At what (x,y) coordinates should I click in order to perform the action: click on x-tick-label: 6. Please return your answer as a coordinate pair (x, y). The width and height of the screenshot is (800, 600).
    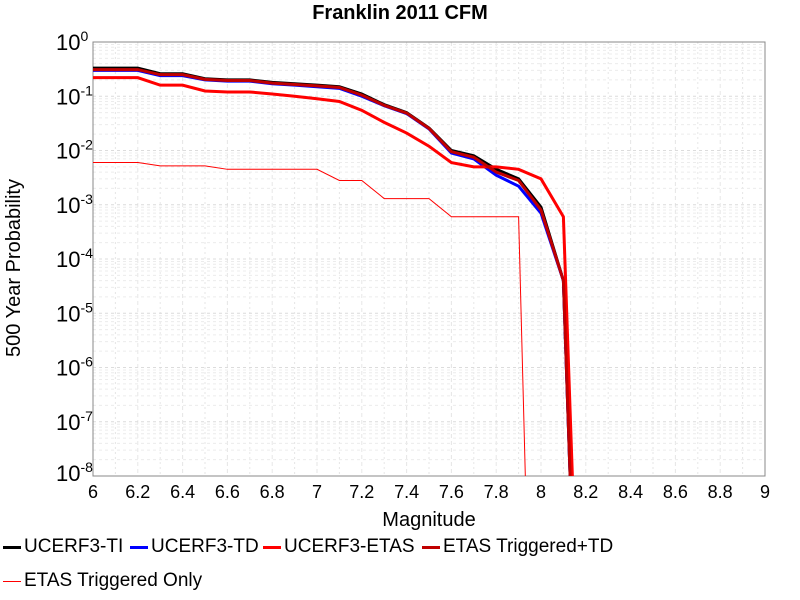
    Looking at the image, I should click on (93, 492).